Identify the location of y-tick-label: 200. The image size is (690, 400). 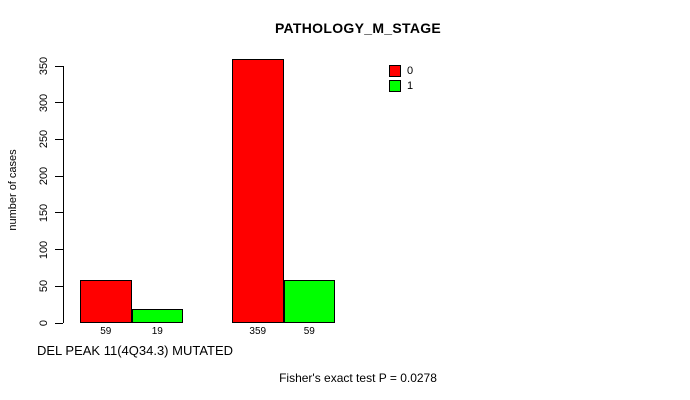
(44, 176).